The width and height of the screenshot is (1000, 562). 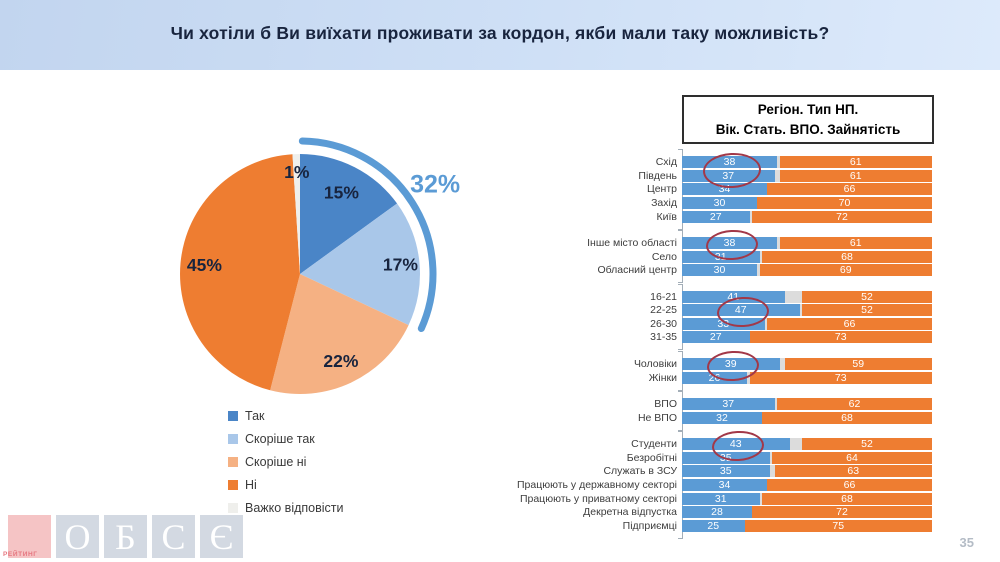 I want to click on bar-segment-yes-value: 25, so click(x=713, y=525).